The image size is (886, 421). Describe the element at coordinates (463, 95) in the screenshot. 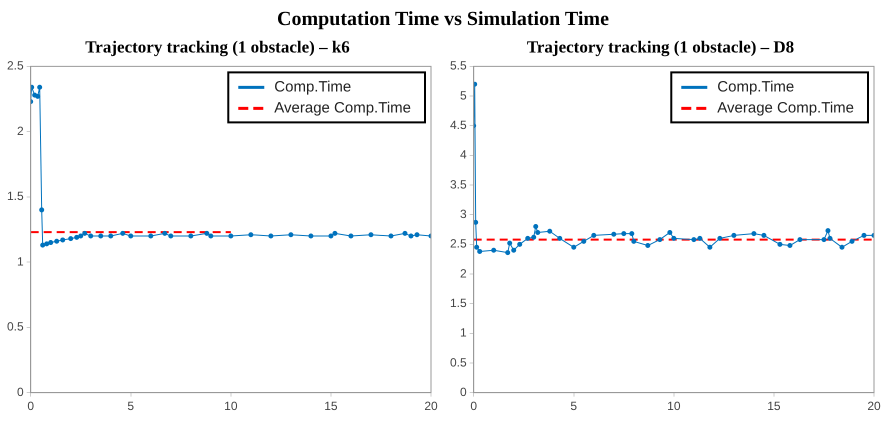

I see `y-tick-label: 5` at that location.